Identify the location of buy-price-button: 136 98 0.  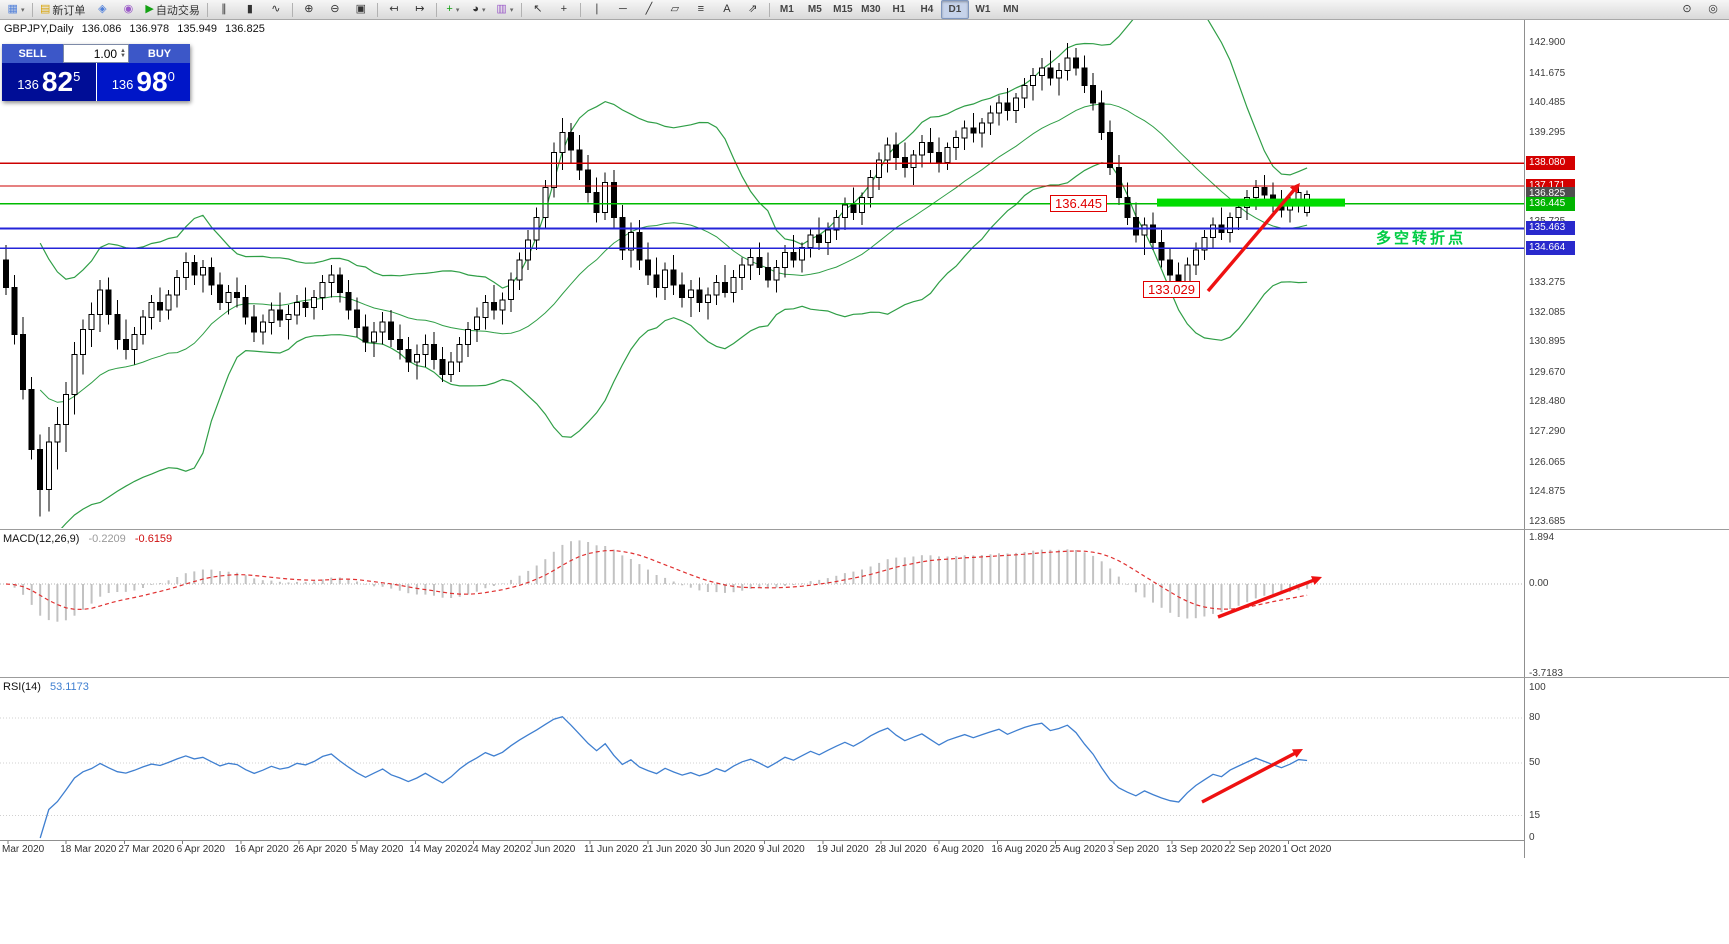
(142, 82).